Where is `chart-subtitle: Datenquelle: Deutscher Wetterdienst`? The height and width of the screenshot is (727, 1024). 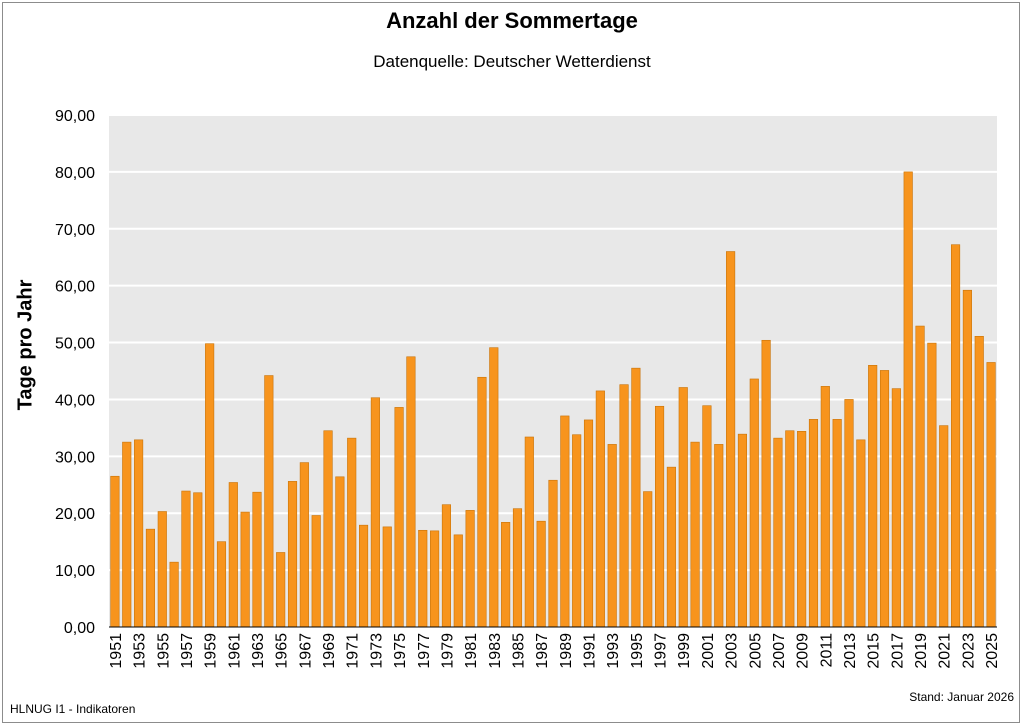 chart-subtitle: Datenquelle: Deutscher Wetterdienst is located at coordinates (512, 61).